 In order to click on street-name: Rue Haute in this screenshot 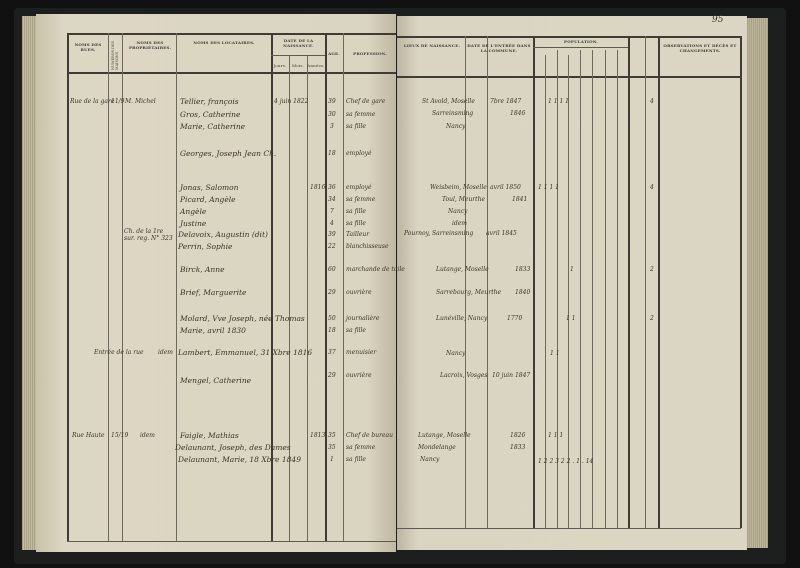, I will do `click(88, 435)`.